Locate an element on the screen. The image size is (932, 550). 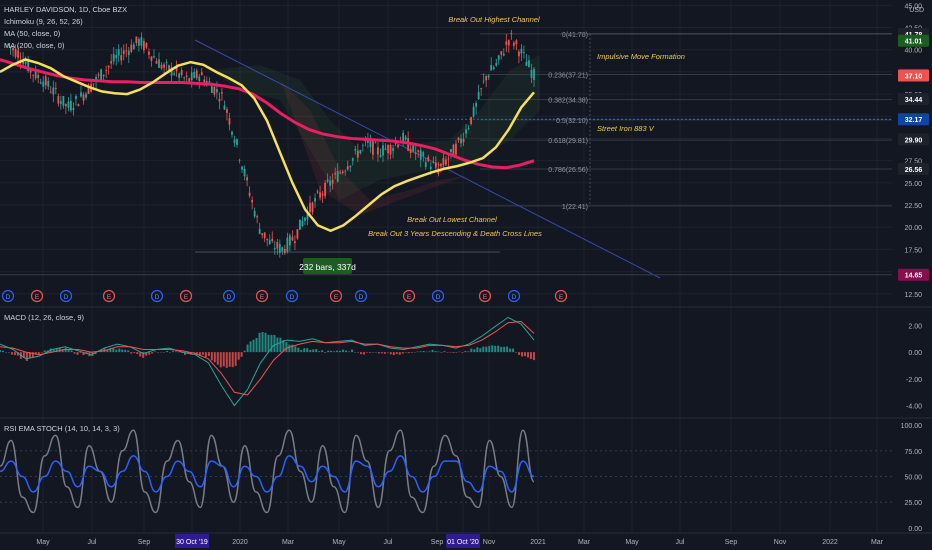
dividend-marker is located at coordinates (438, 296).